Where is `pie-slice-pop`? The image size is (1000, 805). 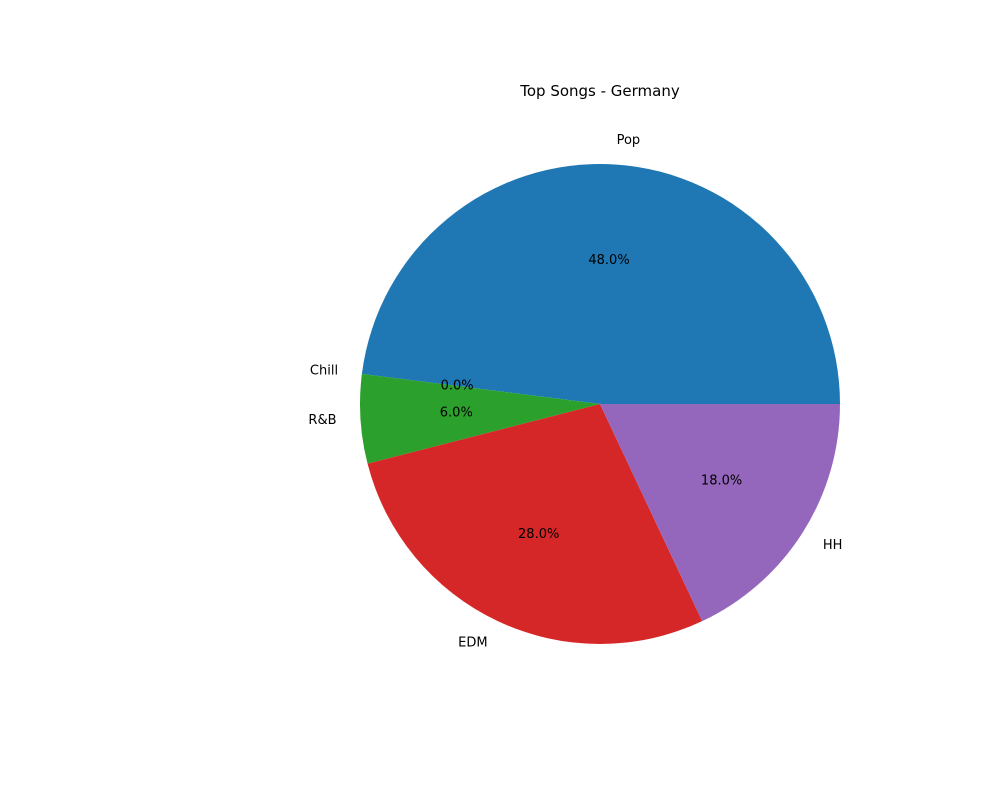 pie-slice-pop is located at coordinates (600, 283).